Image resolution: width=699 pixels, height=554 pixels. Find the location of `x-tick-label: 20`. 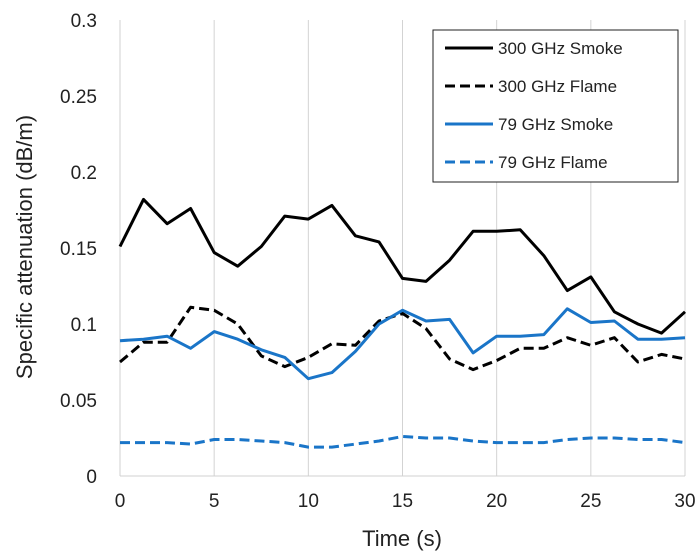

x-tick-label: 20 is located at coordinates (496, 501).